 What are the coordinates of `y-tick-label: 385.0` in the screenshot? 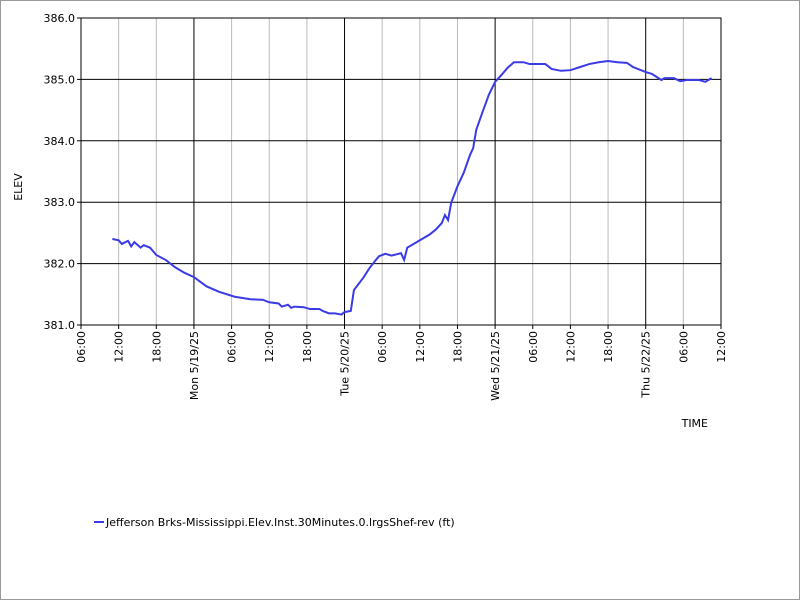 It's located at (60, 79).